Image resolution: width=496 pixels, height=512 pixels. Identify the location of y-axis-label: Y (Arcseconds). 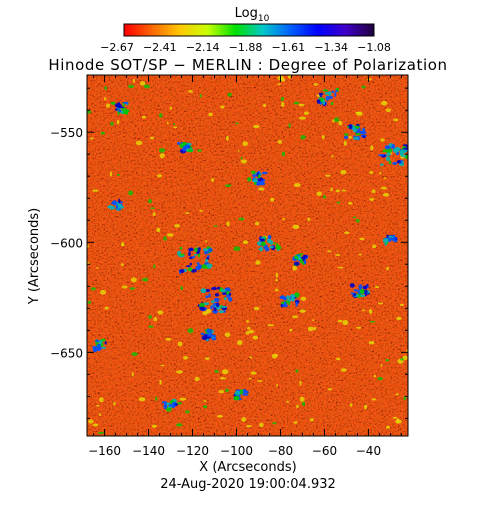
(34, 256).